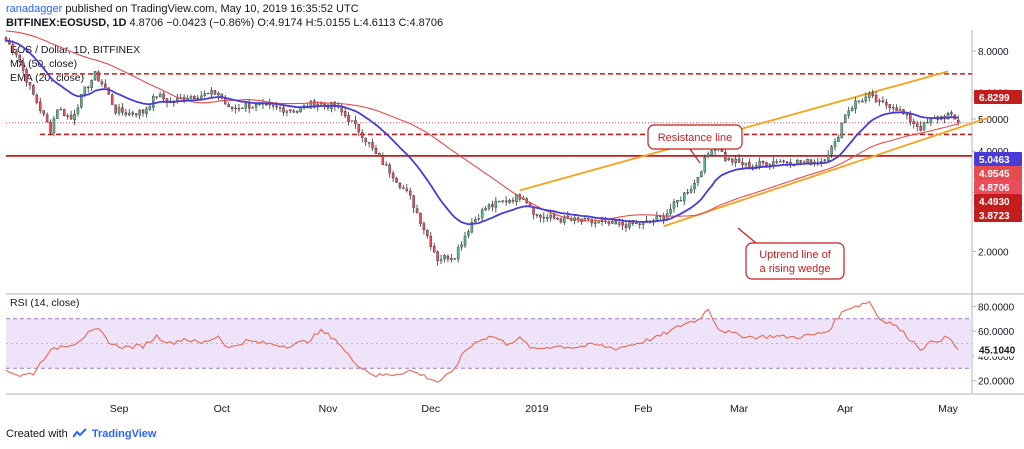  Describe the element at coordinates (430, 409) in the screenshot. I see `x-tick-label: Dec` at that location.